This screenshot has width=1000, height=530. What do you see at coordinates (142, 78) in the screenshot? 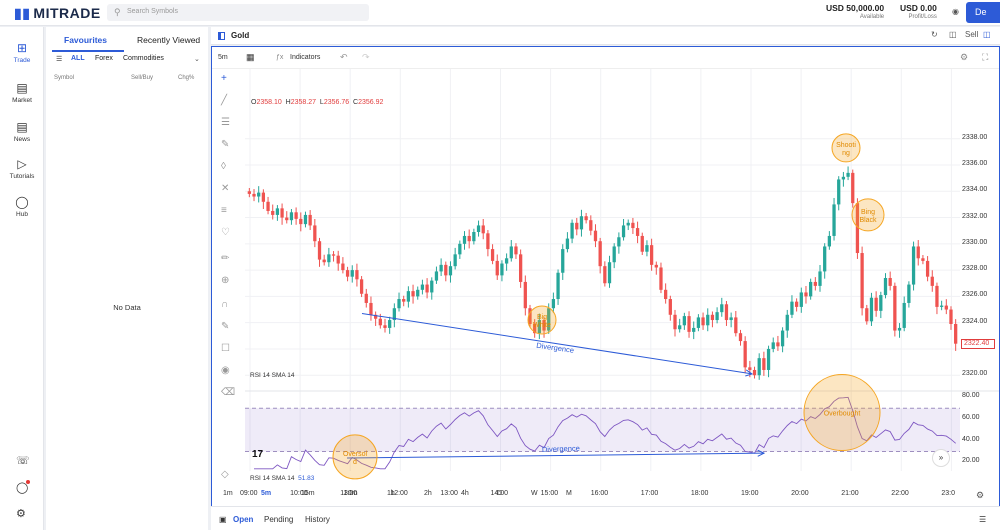
I see `column-sell-buy: Sell/Buy` at bounding box center [142, 78].